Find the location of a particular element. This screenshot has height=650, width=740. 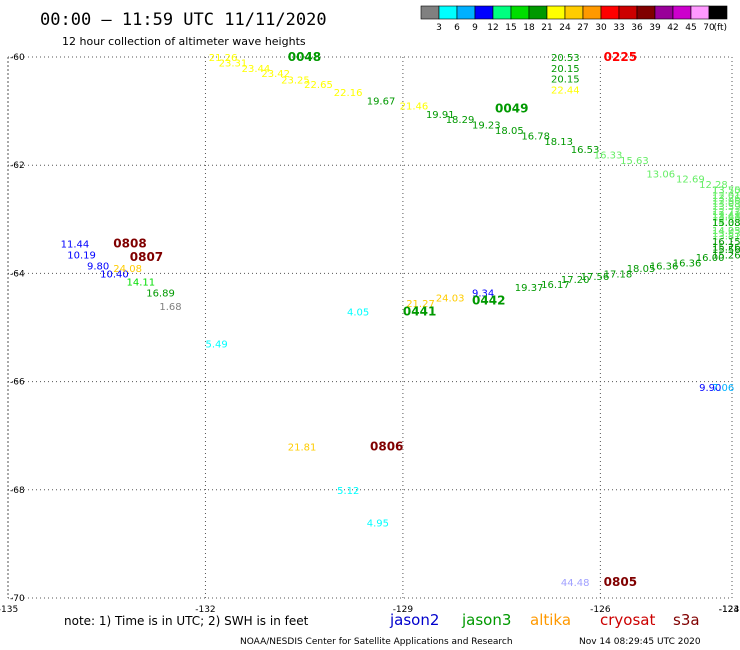

pass-time-label: 0806 is located at coordinates (386, 447).